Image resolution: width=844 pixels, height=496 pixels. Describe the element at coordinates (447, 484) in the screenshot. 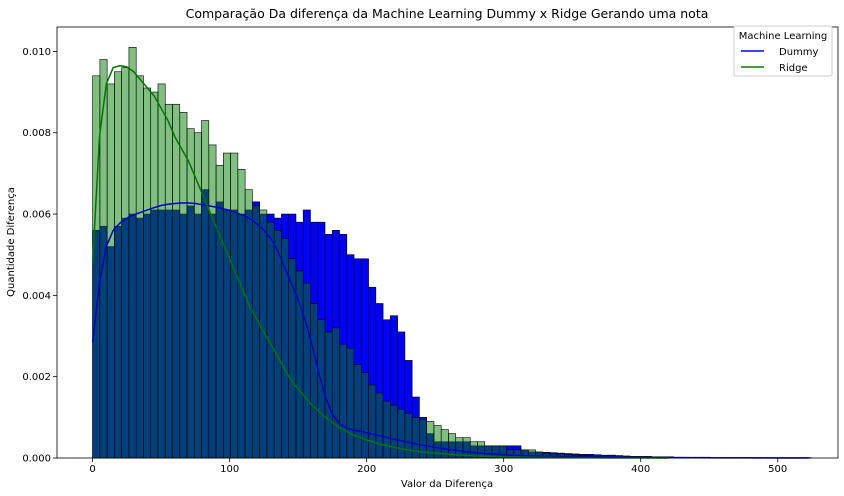

I see `x-axis-label: Valor da Diferença` at that location.